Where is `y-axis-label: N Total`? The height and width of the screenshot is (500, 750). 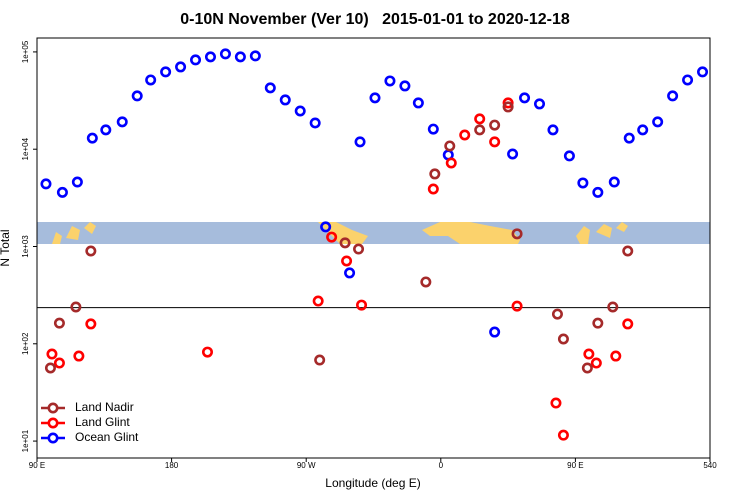 y-axis-label: N Total is located at coordinates (6, 247).